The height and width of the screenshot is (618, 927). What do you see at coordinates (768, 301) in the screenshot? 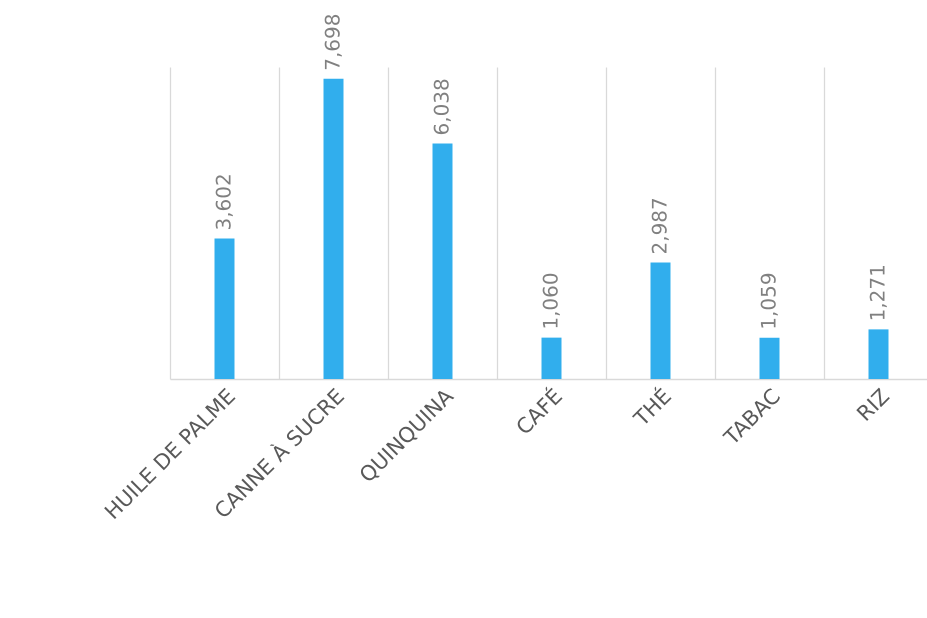
I see `data-label: 1,059` at bounding box center [768, 301].